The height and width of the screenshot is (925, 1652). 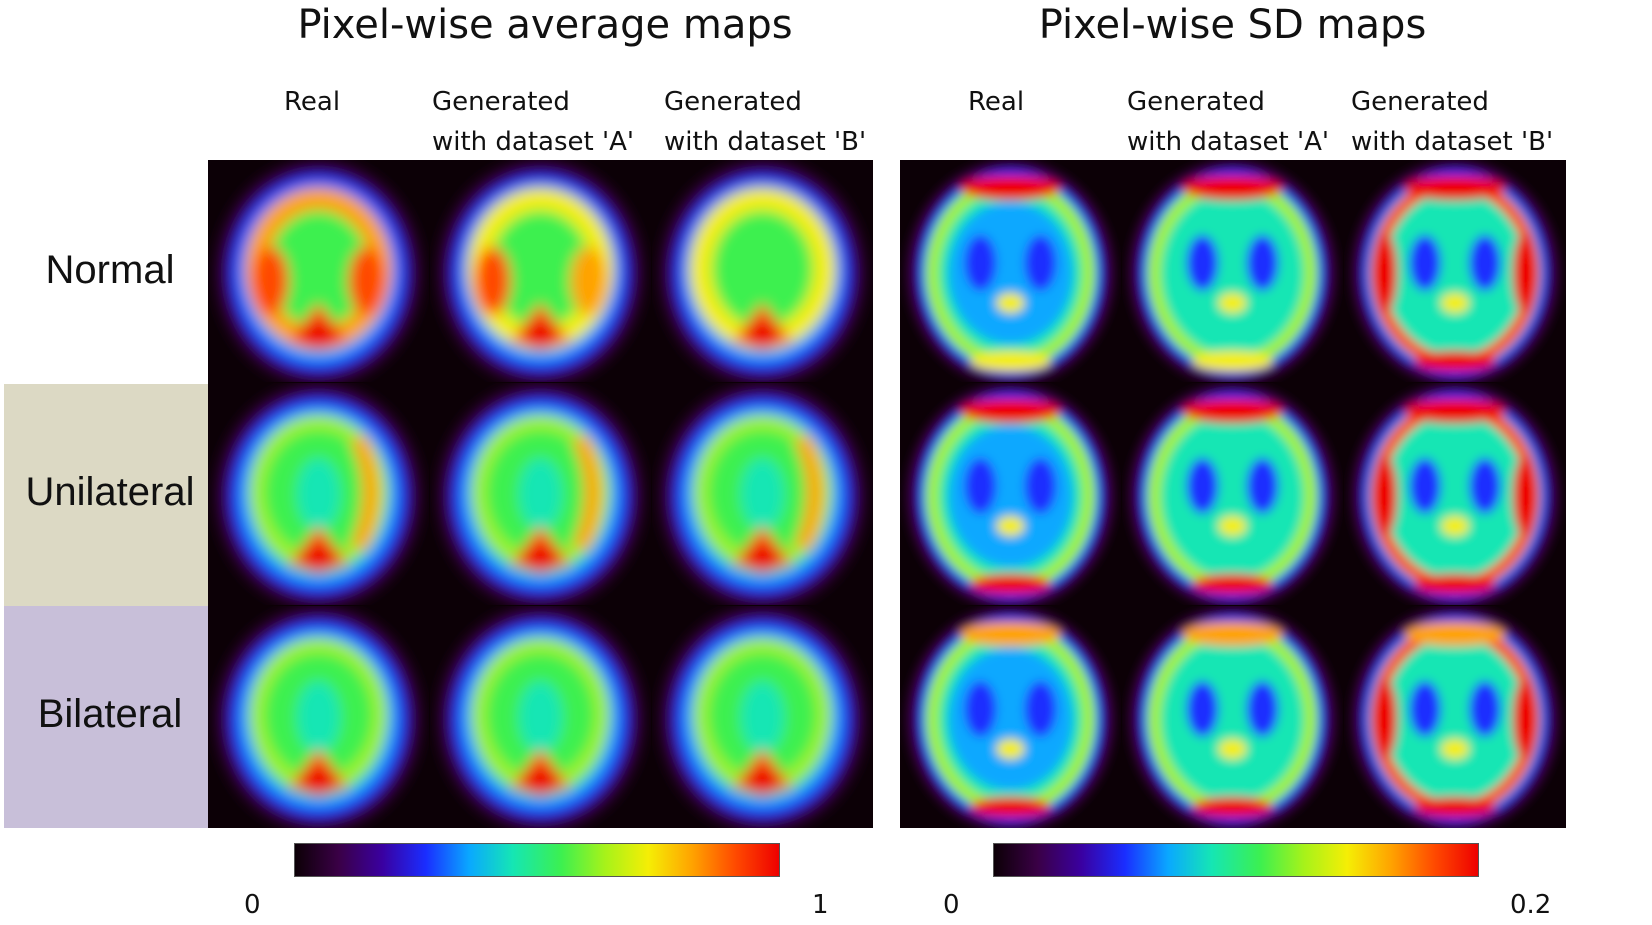 I want to click on avg-bilateral-gen-a, so click(x=540, y=717).